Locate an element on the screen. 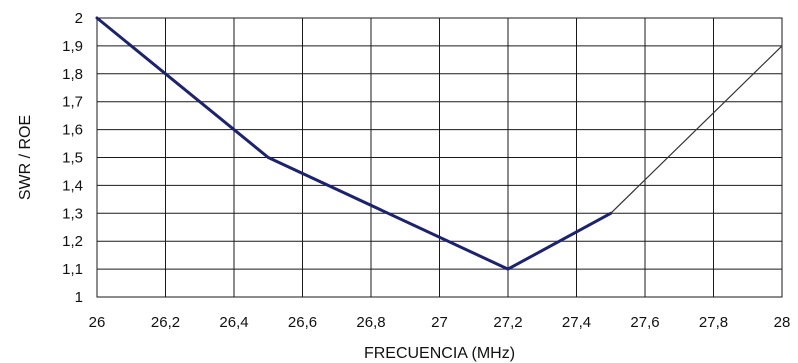 The height and width of the screenshot is (363, 798). y-tick-label: 1,5 is located at coordinates (72, 158).